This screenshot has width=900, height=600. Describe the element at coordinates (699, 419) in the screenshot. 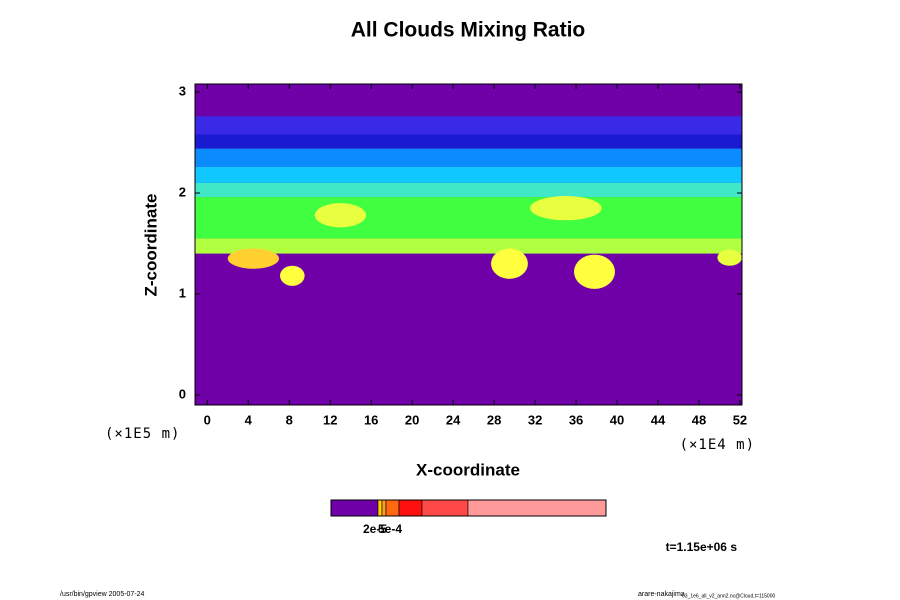

I see `x-tick-label: 48` at that location.